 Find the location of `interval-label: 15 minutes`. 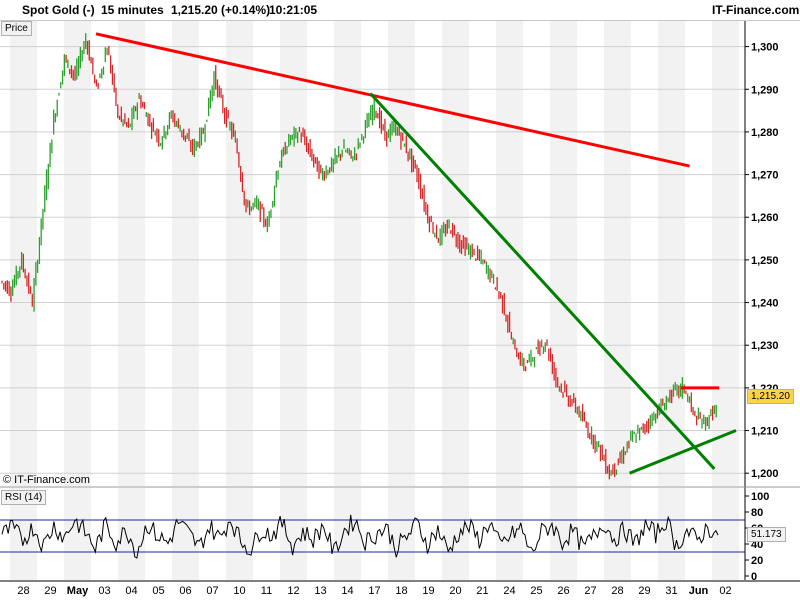

interval-label: 15 minutes is located at coordinates (132, 10).